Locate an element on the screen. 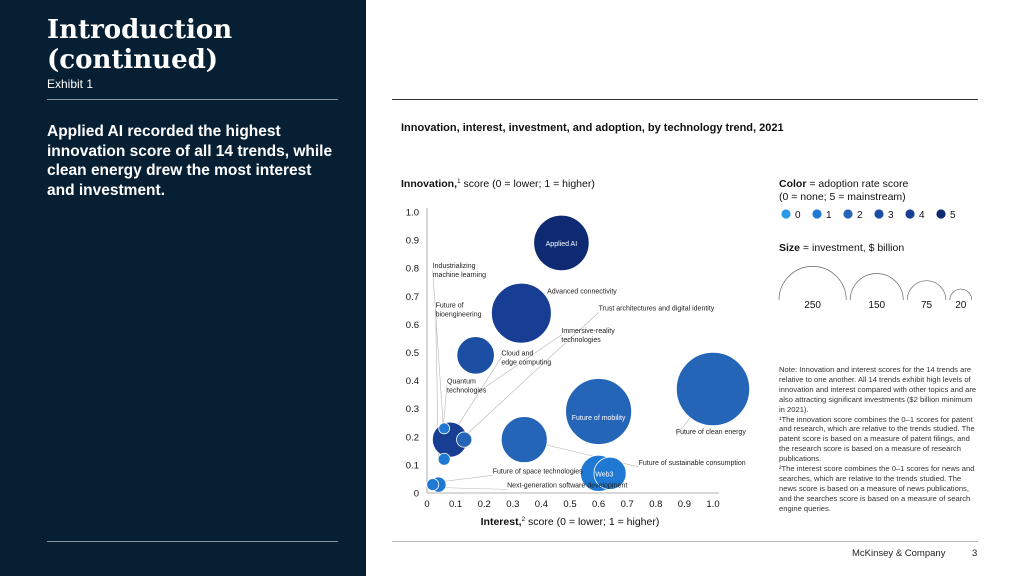 Image resolution: width=1024 pixels, height=576 pixels. color-legend-label: 0 is located at coordinates (798, 215).